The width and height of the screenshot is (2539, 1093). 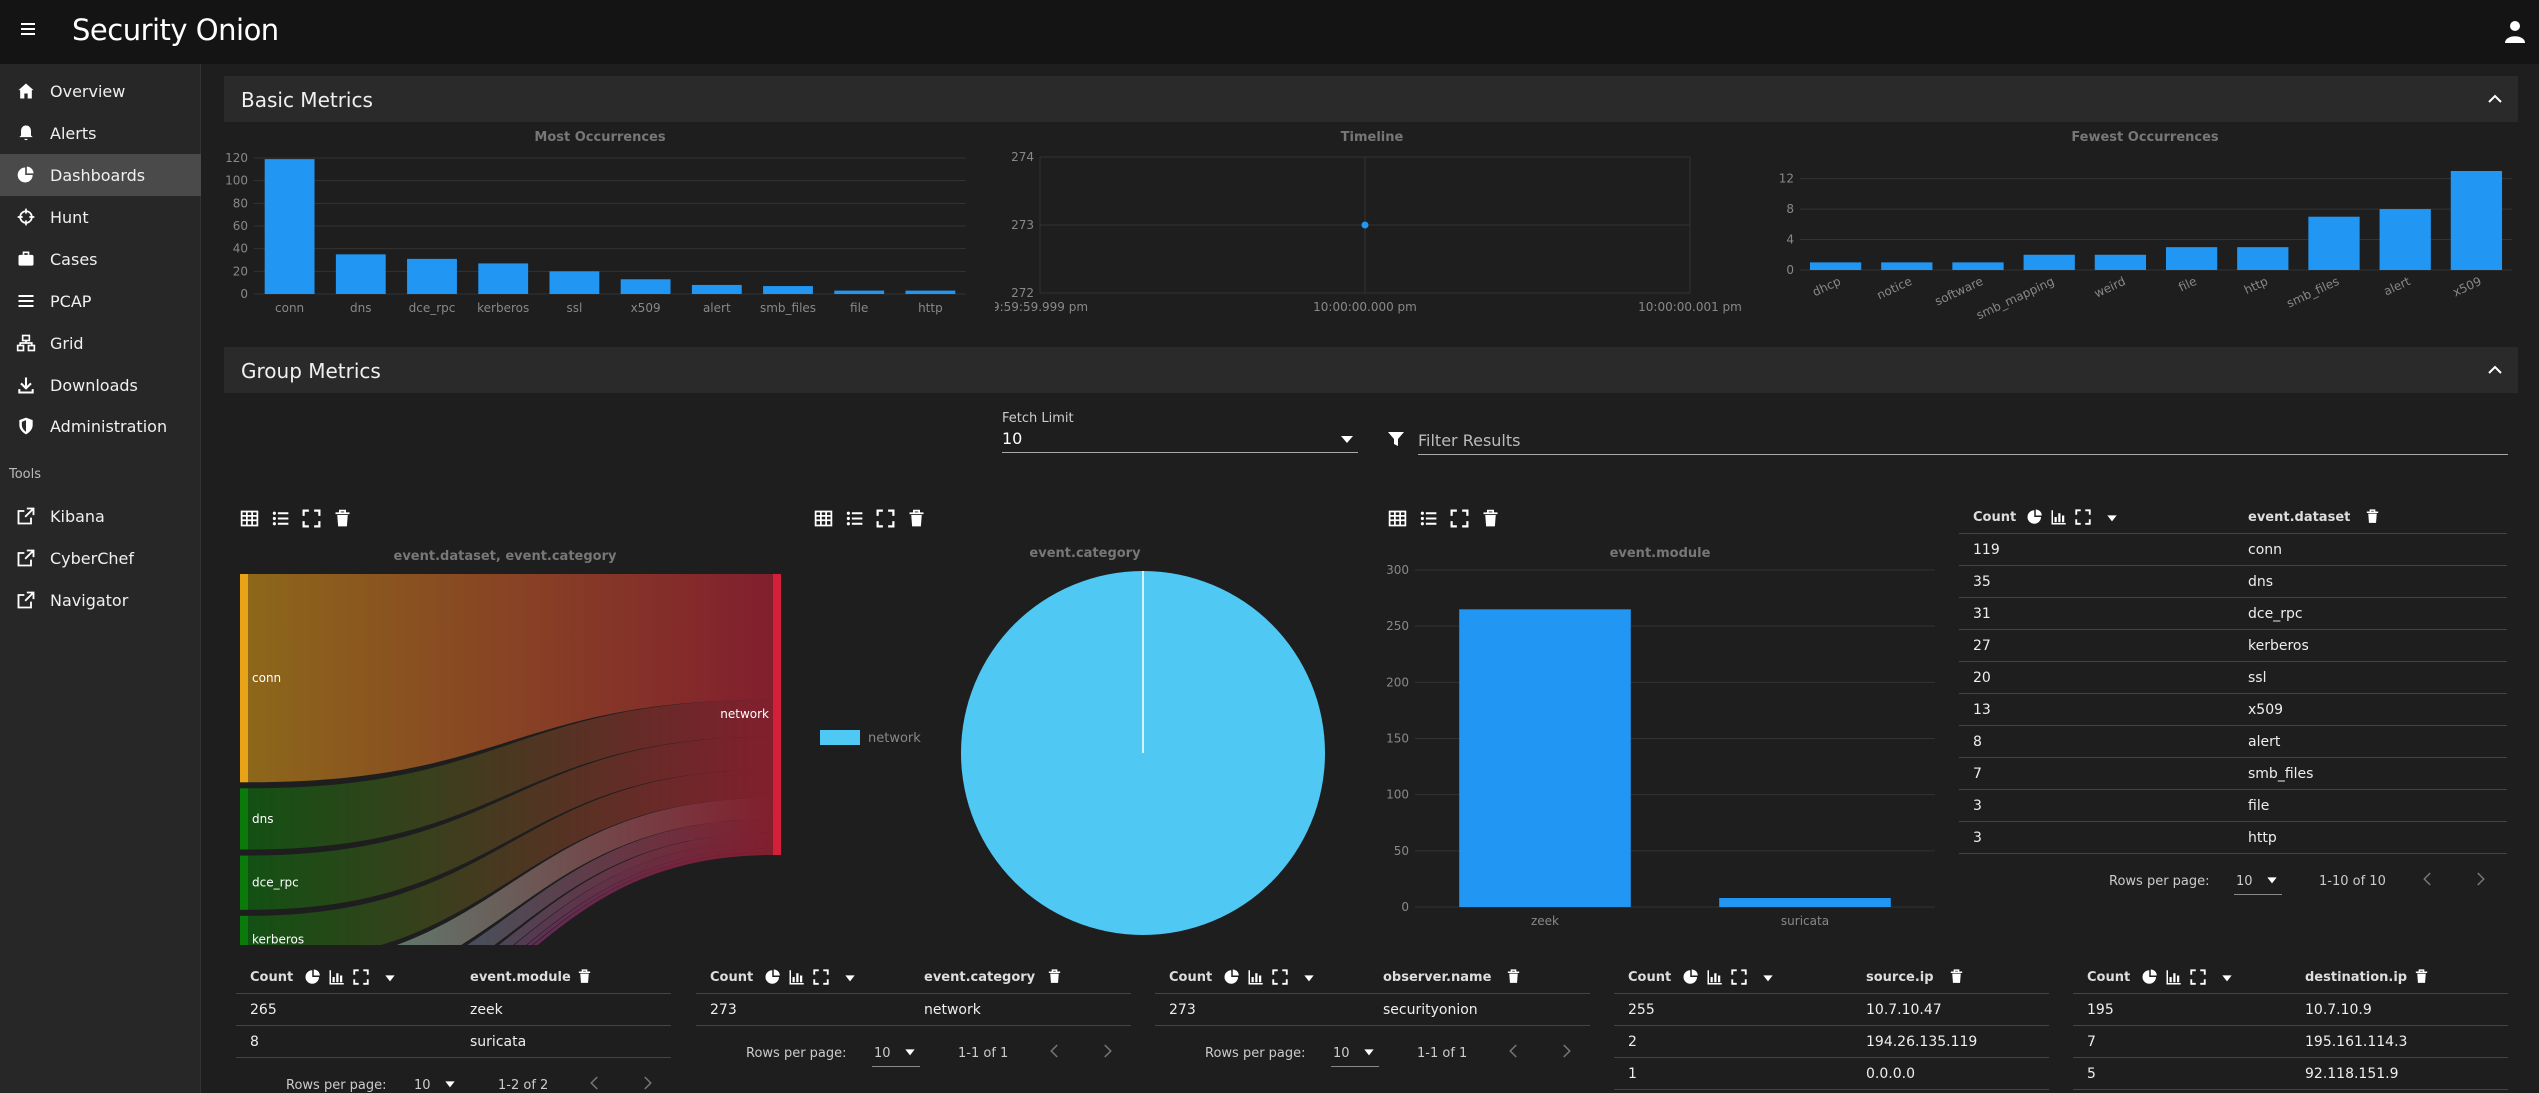 What do you see at coordinates (1430, 1010) in the screenshot?
I see `value-cell: securityonion` at bounding box center [1430, 1010].